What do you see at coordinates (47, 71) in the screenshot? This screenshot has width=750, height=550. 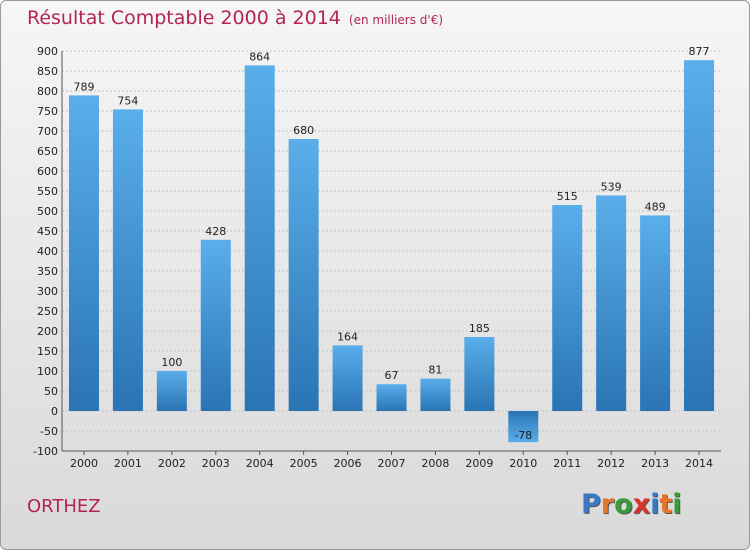 I see `y-tick-label: 850` at bounding box center [47, 71].